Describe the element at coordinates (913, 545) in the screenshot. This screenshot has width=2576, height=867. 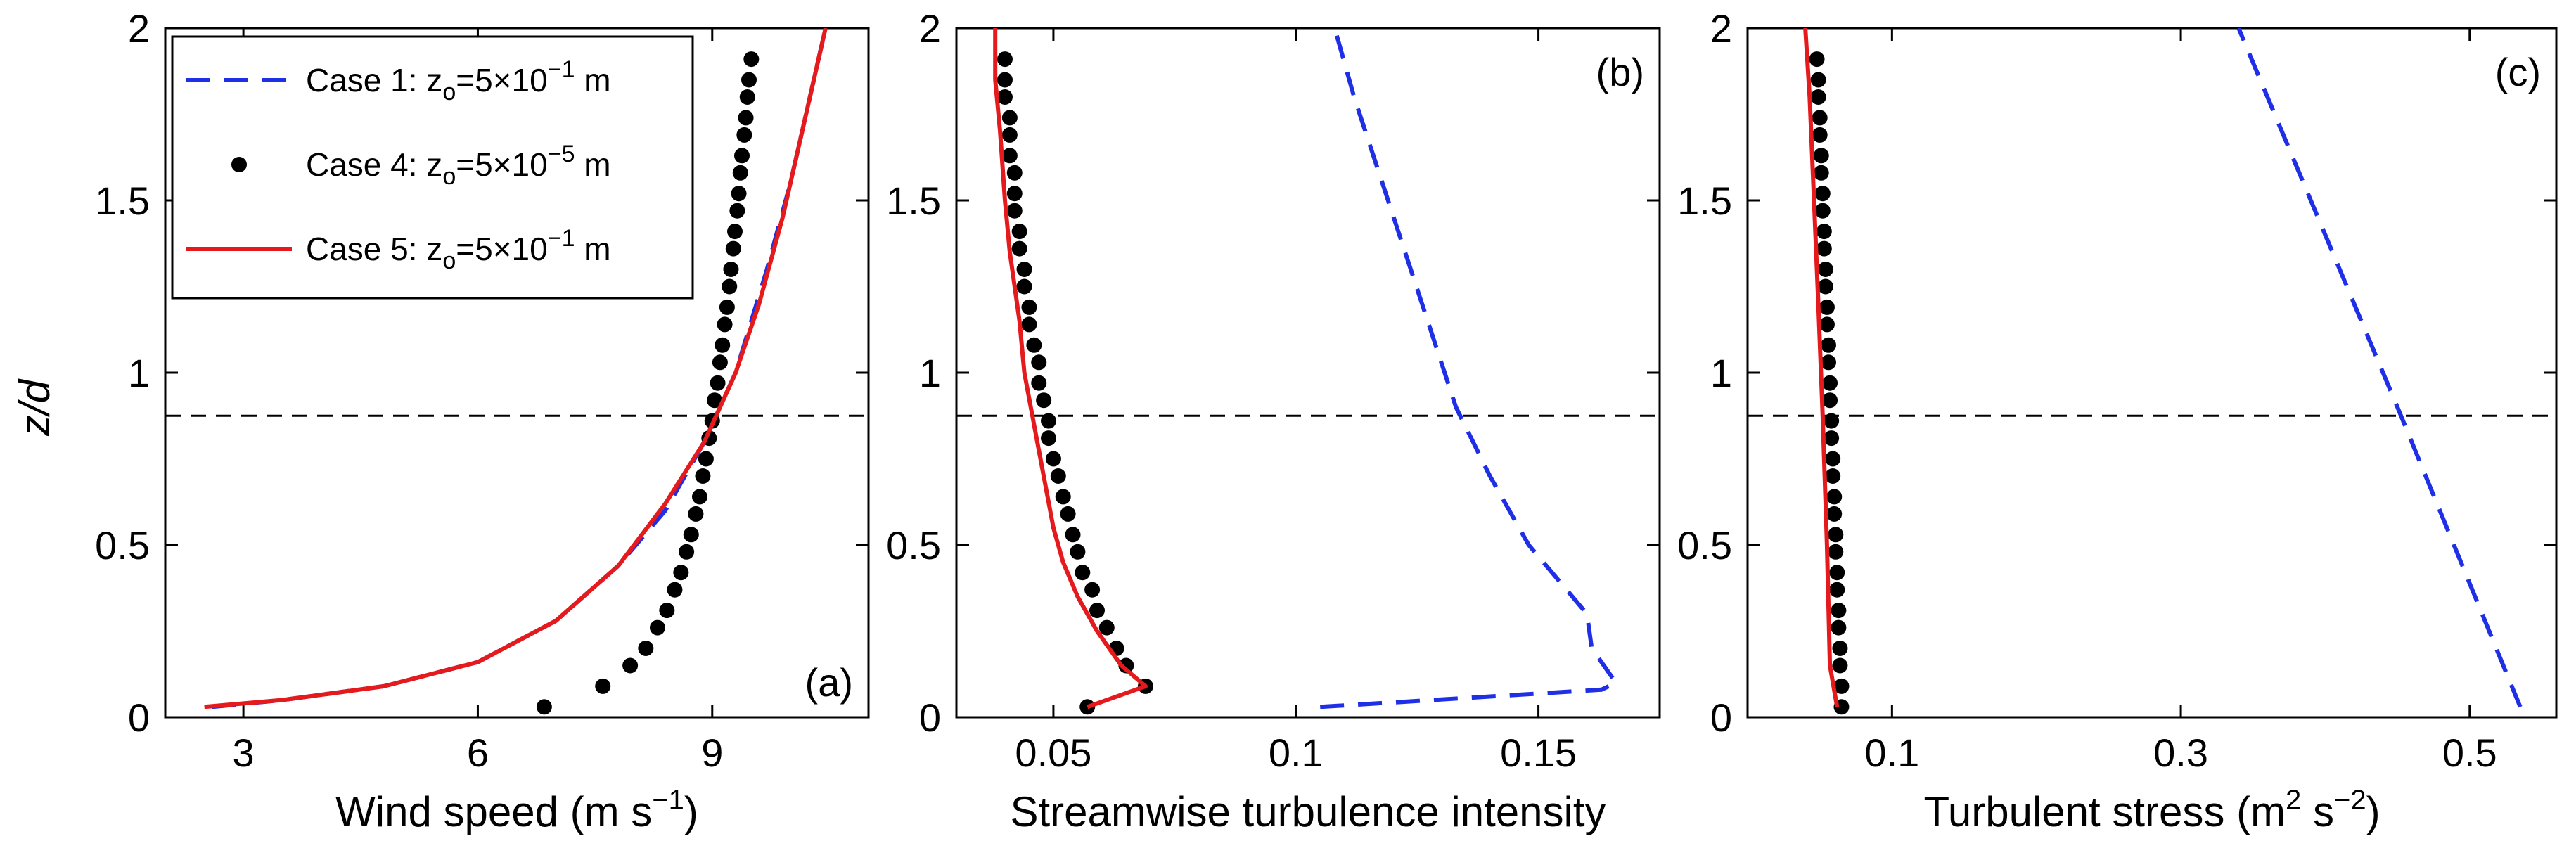
I see `y-tick-label: 0.5` at that location.